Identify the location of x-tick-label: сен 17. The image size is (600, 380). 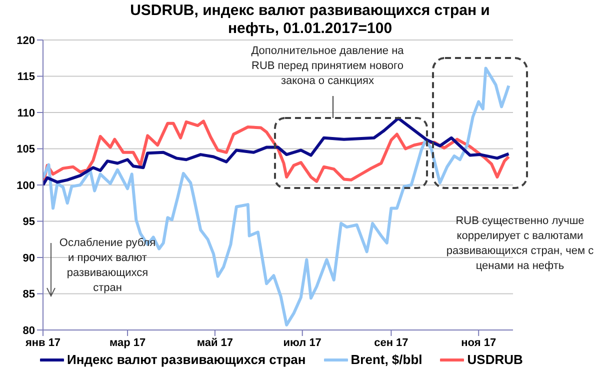
(391, 342).